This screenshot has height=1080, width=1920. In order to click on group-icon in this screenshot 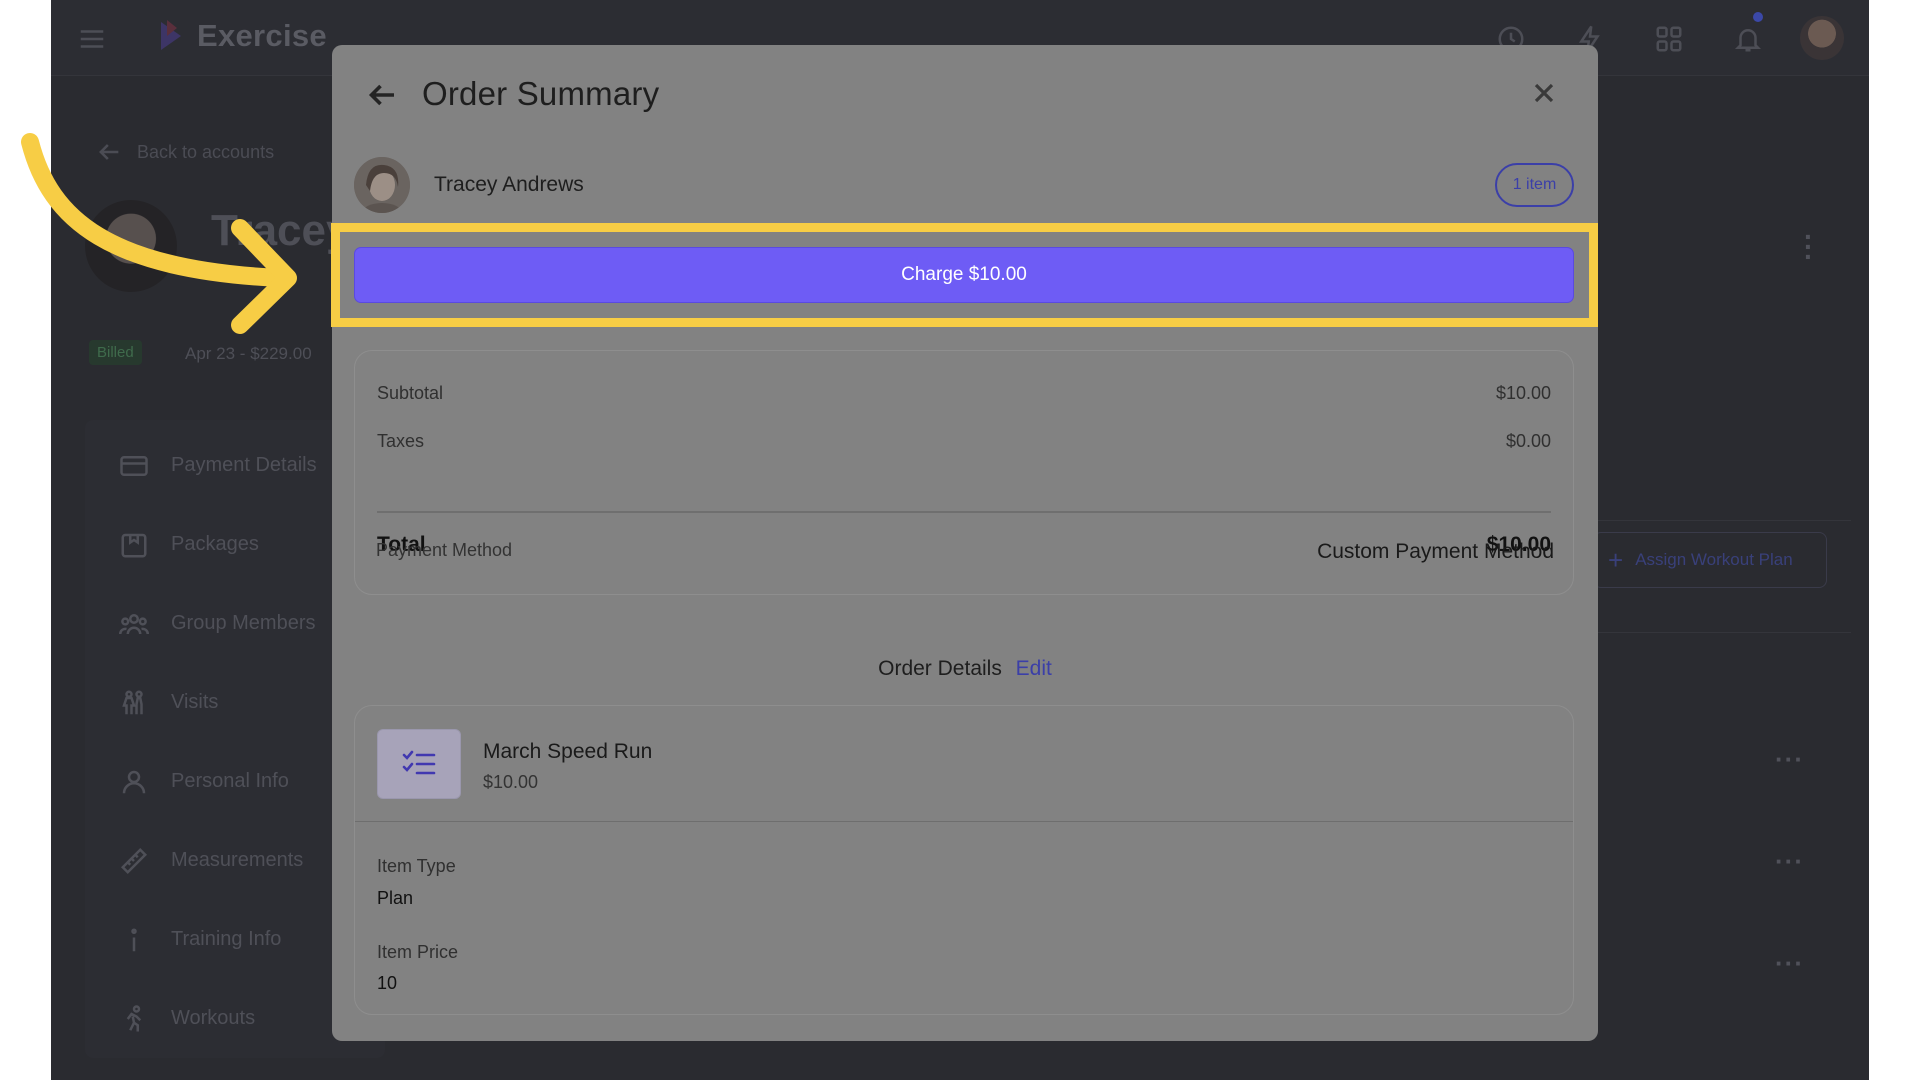, I will do `click(134, 623)`.